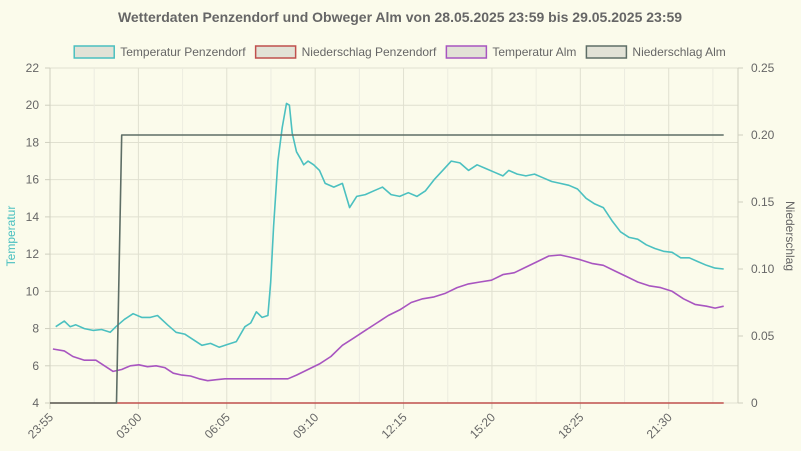  I want to click on legend-item: Niederschlag Penzendorf, so click(345, 52).